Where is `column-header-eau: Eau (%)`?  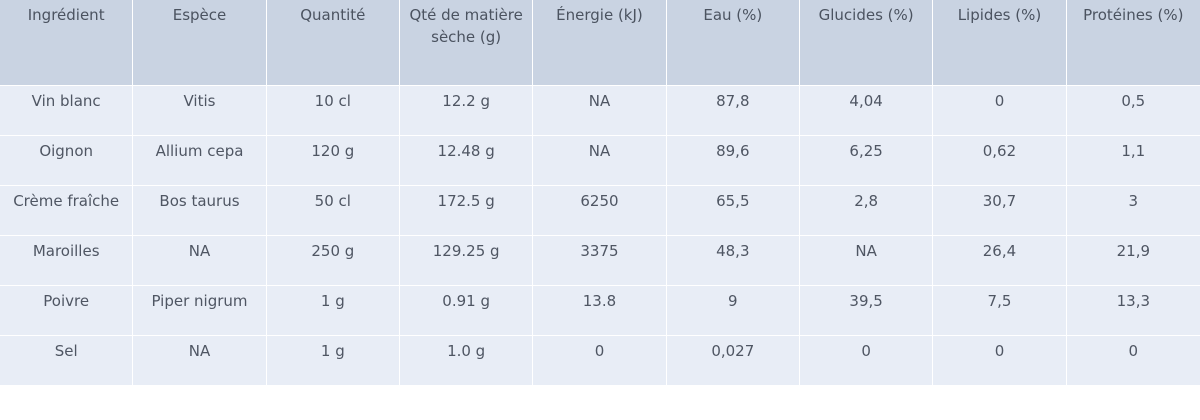 column-header-eau: Eau (%) is located at coordinates (733, 43).